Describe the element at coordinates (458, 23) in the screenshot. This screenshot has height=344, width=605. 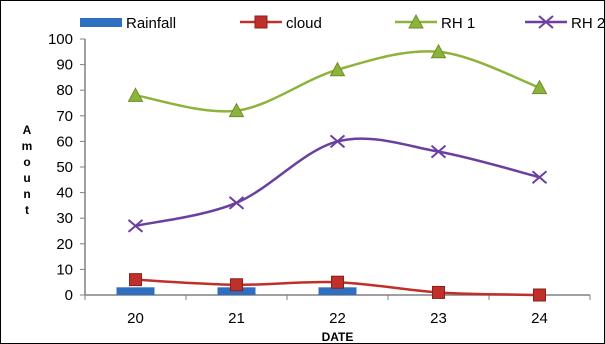
I see `legend-label-rh-1: RH 1` at that location.